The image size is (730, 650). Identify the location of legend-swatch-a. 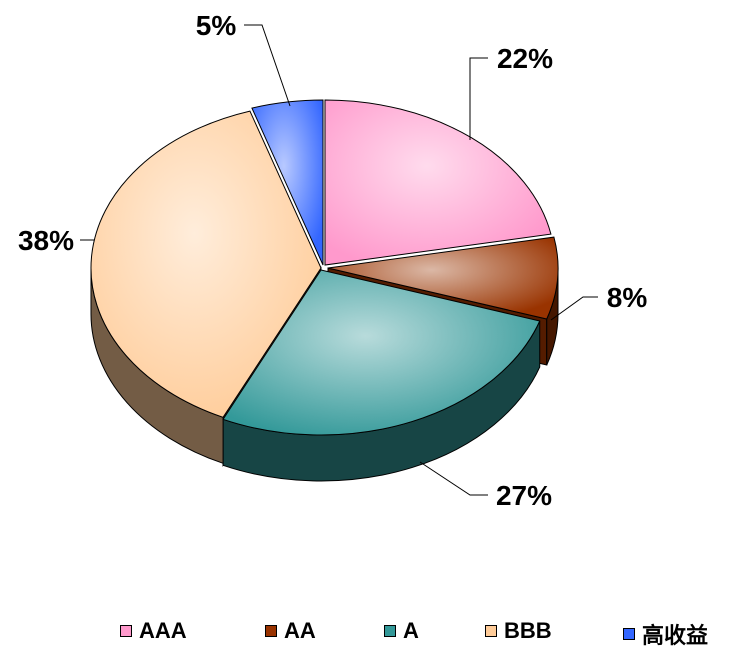
(390, 631).